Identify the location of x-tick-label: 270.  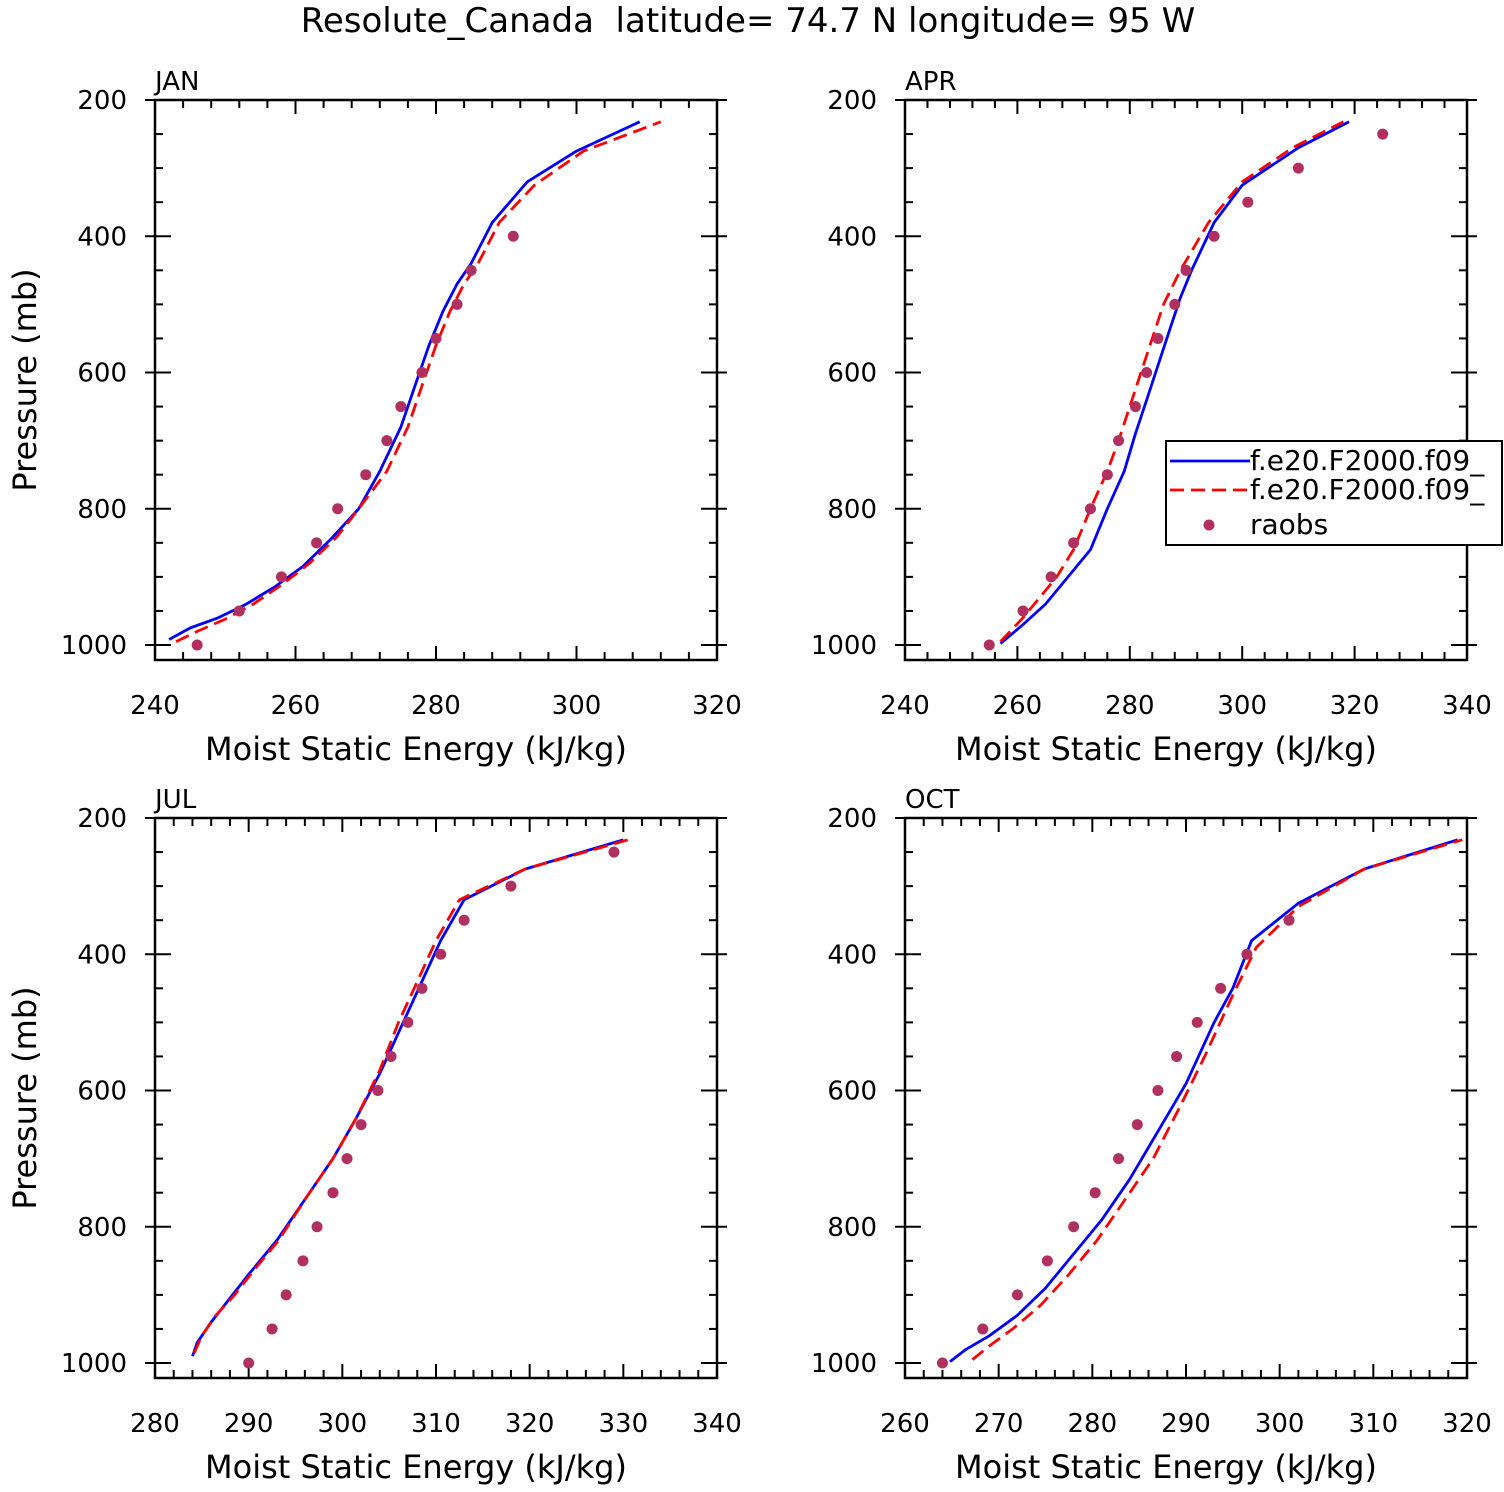
(999, 1424).